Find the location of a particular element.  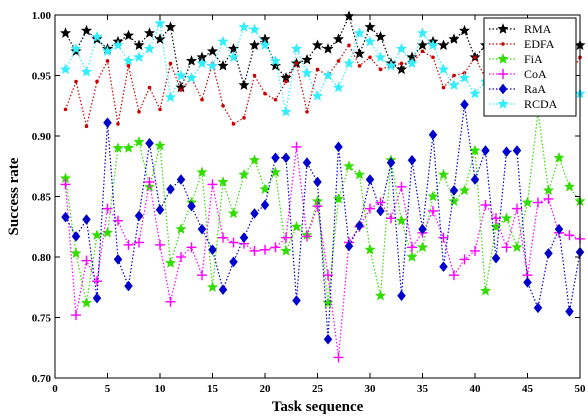

y-tick-label: 0.95 is located at coordinates (42, 77).